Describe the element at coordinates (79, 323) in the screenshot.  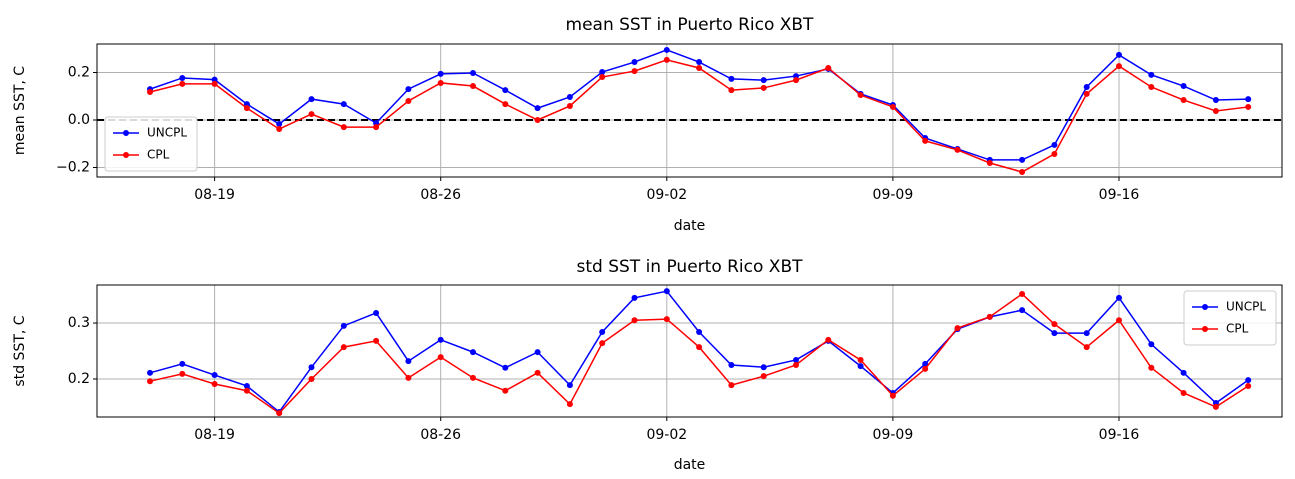
I see `y-tick-label: 0.3` at that location.